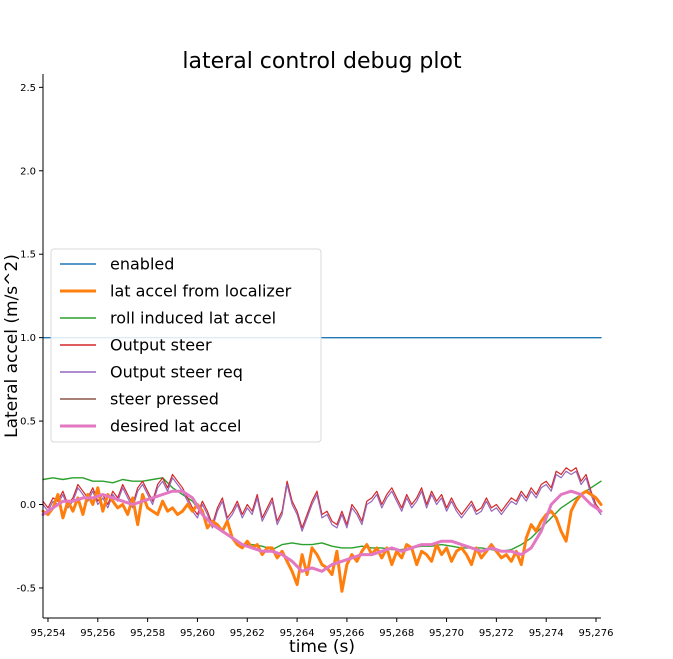  I want to click on y-tick-label: -0.5, so click(26, 588).